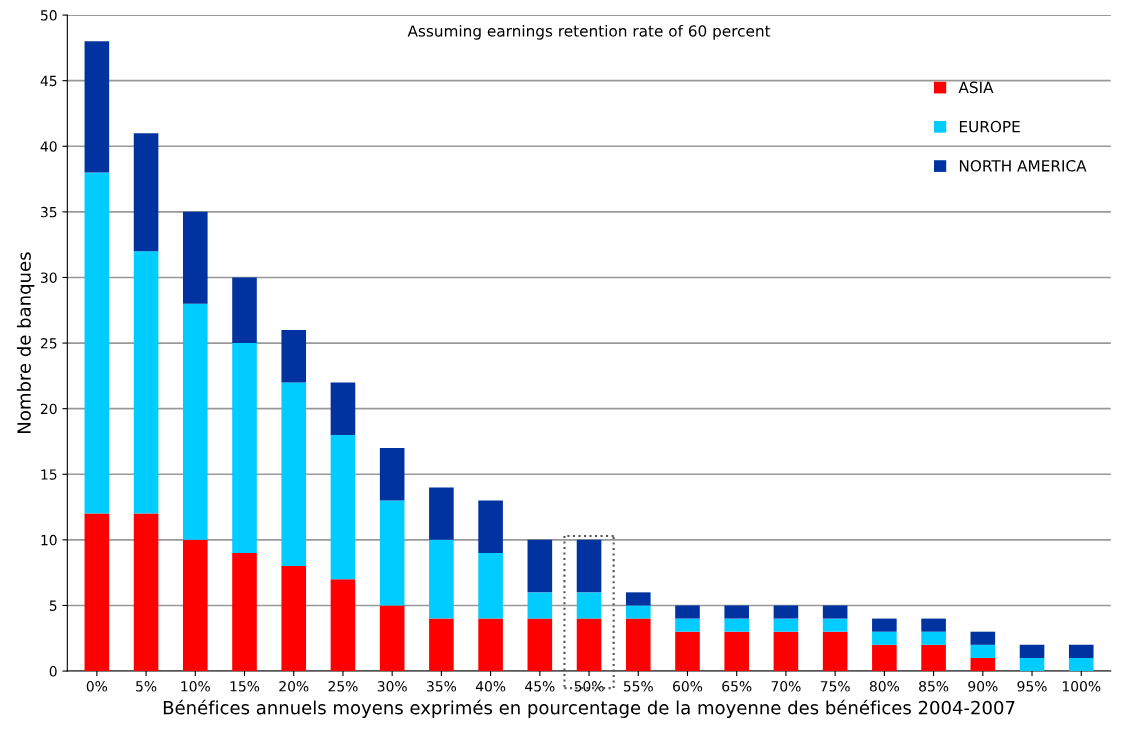 The height and width of the screenshot is (754, 1122). Describe the element at coordinates (392, 686) in the screenshot. I see `x-tick-label: 30%` at that location.